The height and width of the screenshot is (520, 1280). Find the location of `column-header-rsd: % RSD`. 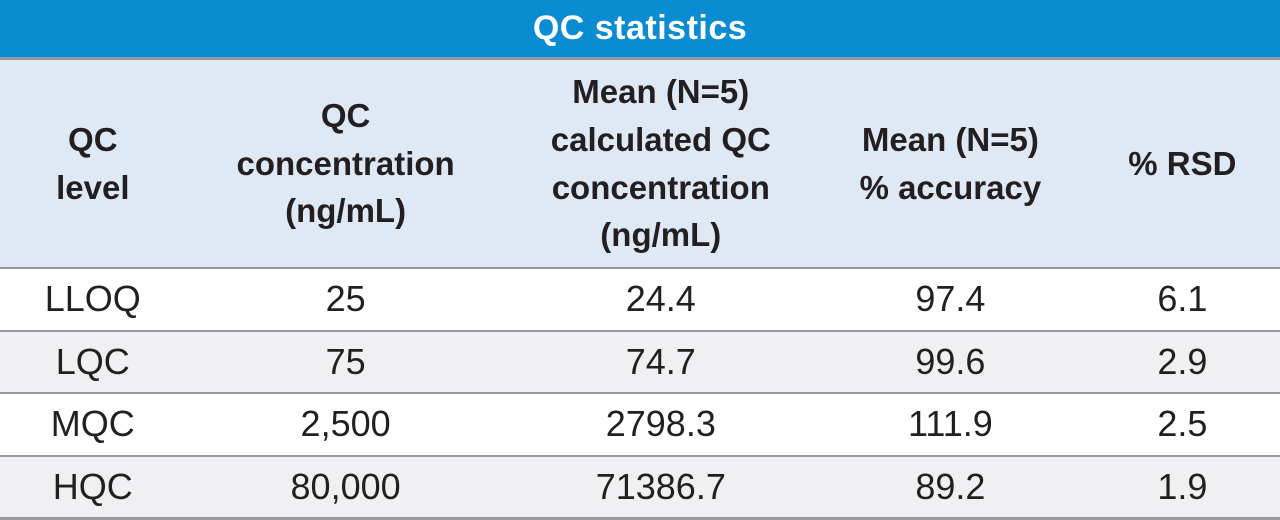

column-header-rsd: % RSD is located at coordinates (1182, 163).